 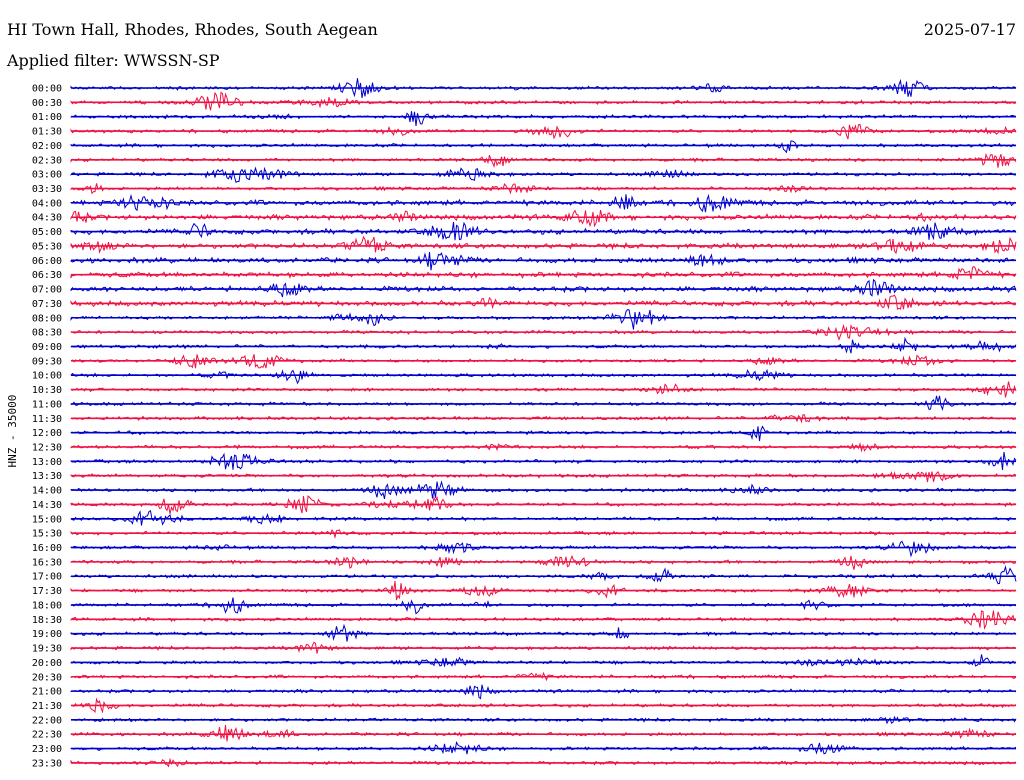 What do you see at coordinates (47, 562) in the screenshot?
I see `tick-label-1630: 16:30` at bounding box center [47, 562].